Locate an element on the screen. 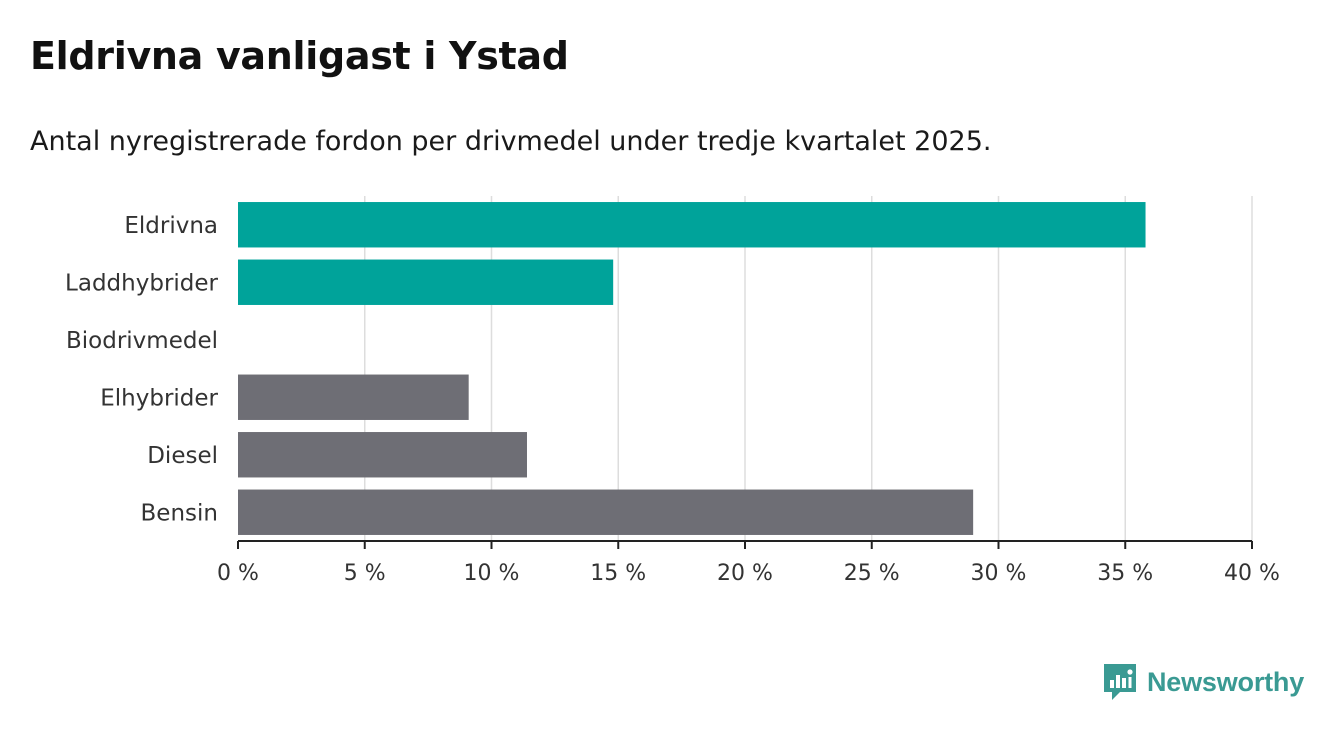 This screenshot has width=1340, height=733. x-tick-label-0: 0 % is located at coordinates (238, 573).